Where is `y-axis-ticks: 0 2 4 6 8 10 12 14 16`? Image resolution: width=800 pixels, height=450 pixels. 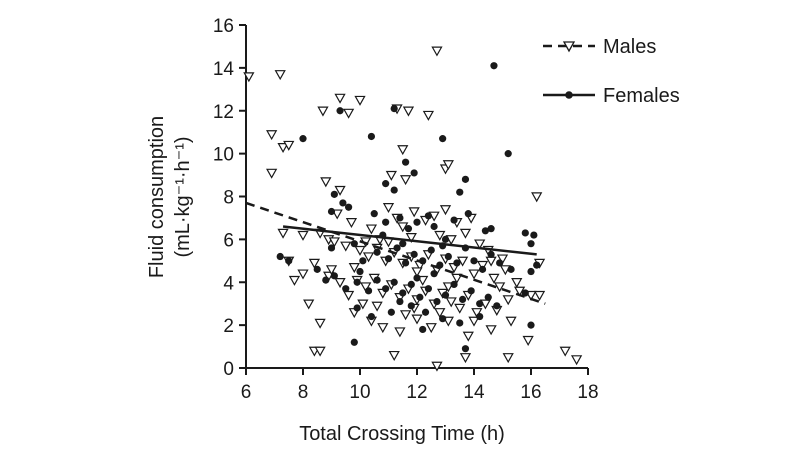
y-axis-ticks: 0 2 4 6 8 10 12 14 16 is located at coordinates (229, 198).